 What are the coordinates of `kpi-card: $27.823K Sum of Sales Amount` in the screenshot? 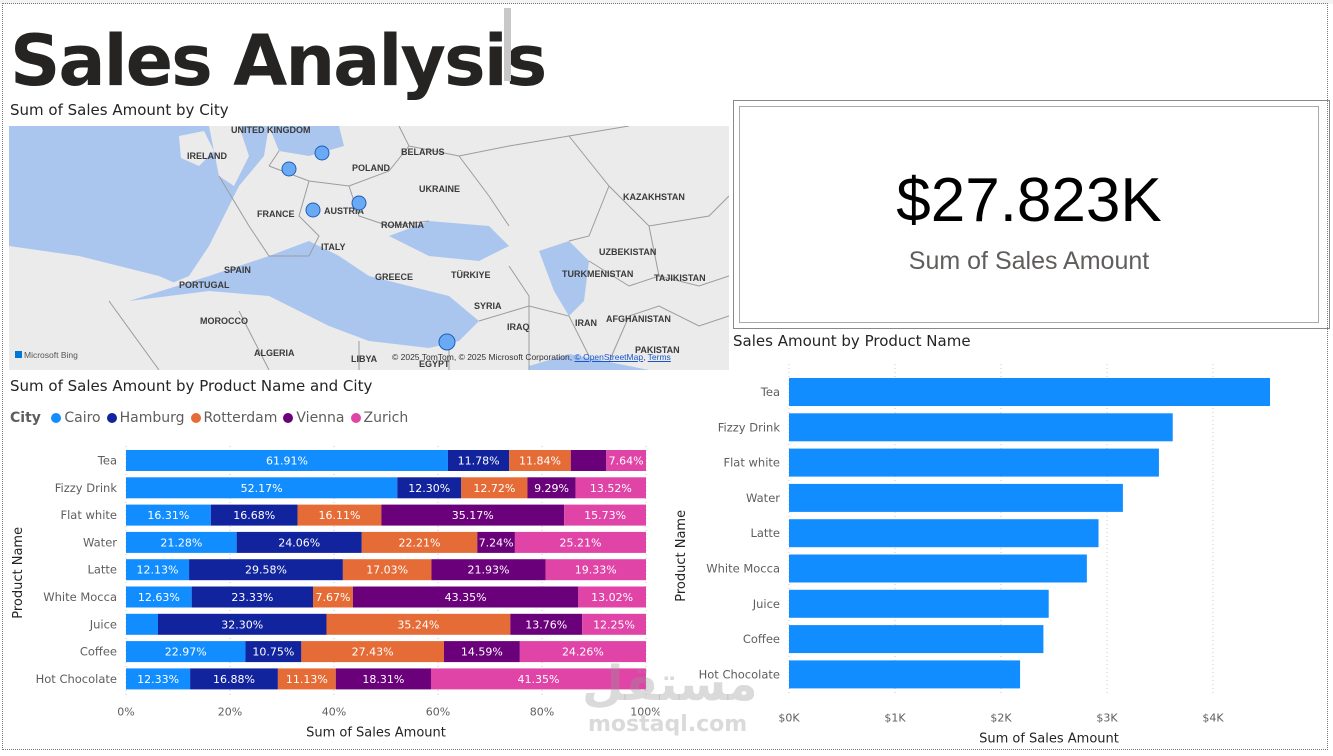 It's located at (1031, 214).